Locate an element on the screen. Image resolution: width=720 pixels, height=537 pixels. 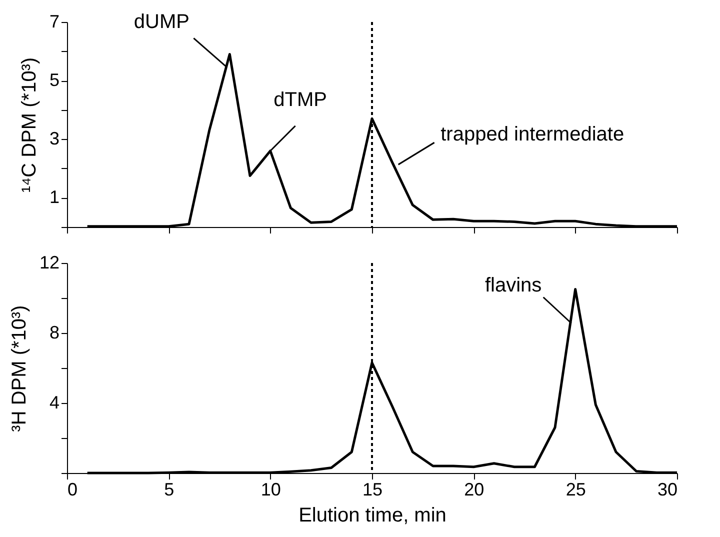
x-tick-label: 10 is located at coordinates (270, 490).